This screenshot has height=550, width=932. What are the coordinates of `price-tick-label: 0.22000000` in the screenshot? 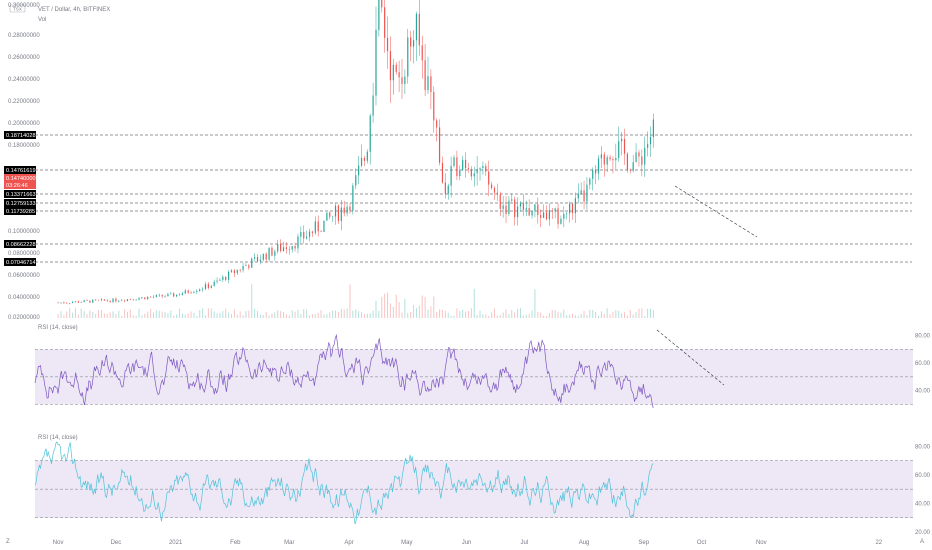 It's located at (24, 102).